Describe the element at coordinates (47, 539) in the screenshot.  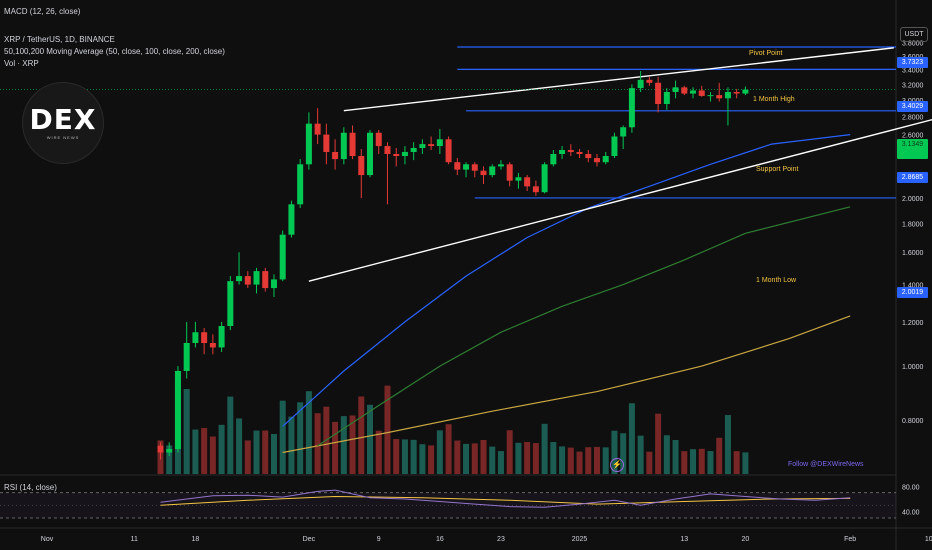
I see `x-tick-label: Nov` at that location.